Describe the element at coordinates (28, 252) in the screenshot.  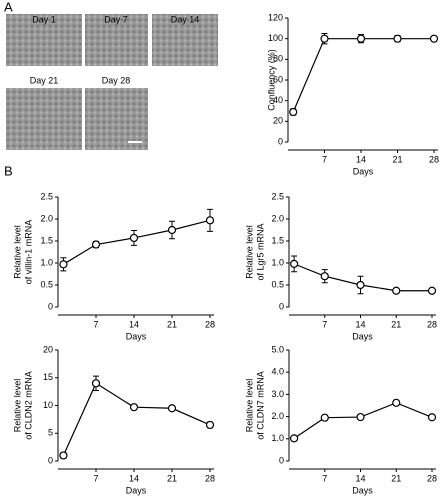
I see `y-axis-label: of villin-1 mRNA` at that location.